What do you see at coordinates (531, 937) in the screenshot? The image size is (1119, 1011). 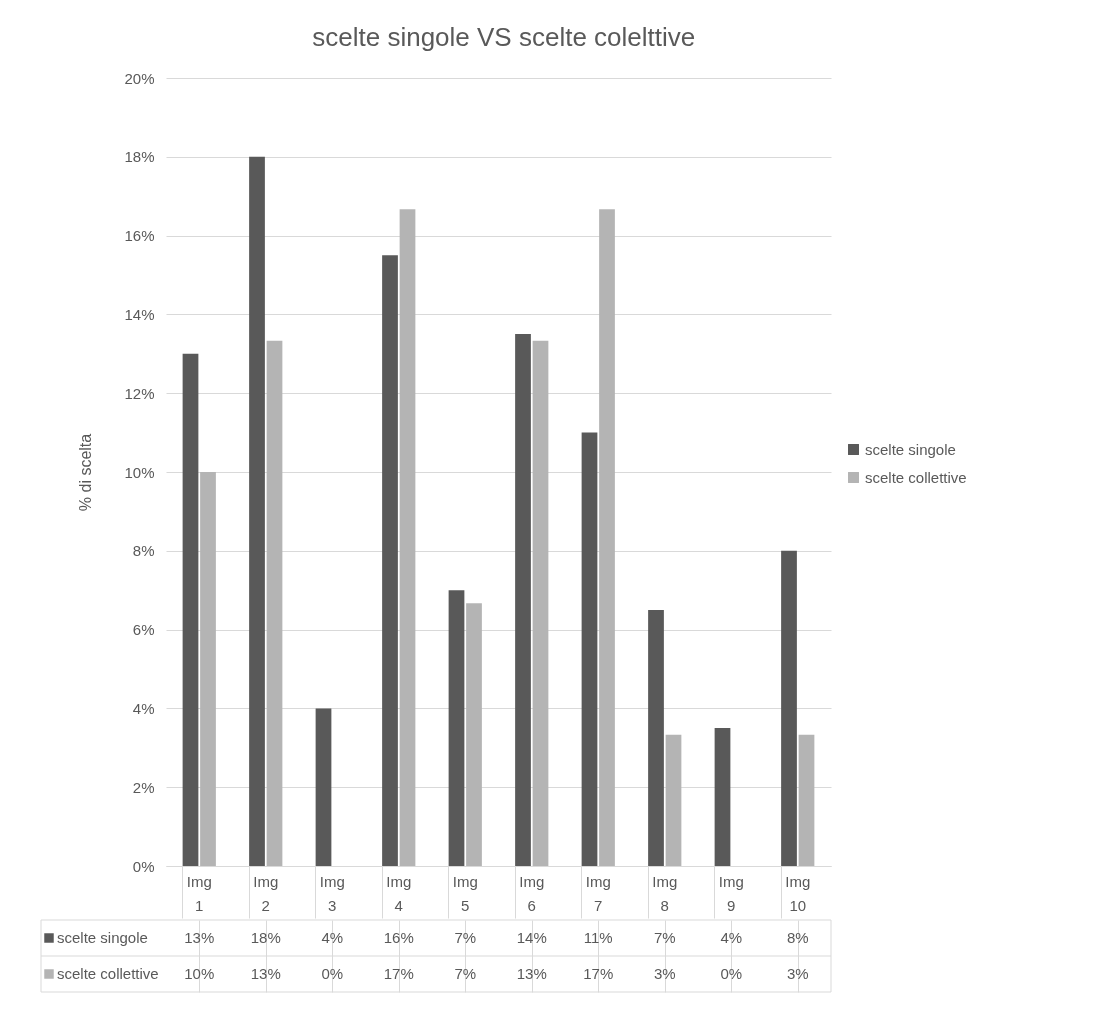 I see `data-label: 14%` at bounding box center [531, 937].